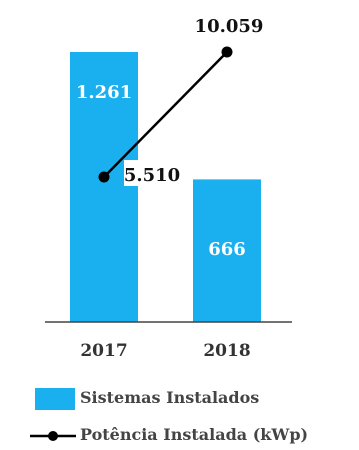  I want to click on legend-item-bar: Sistemas Instalados, so click(179, 400).